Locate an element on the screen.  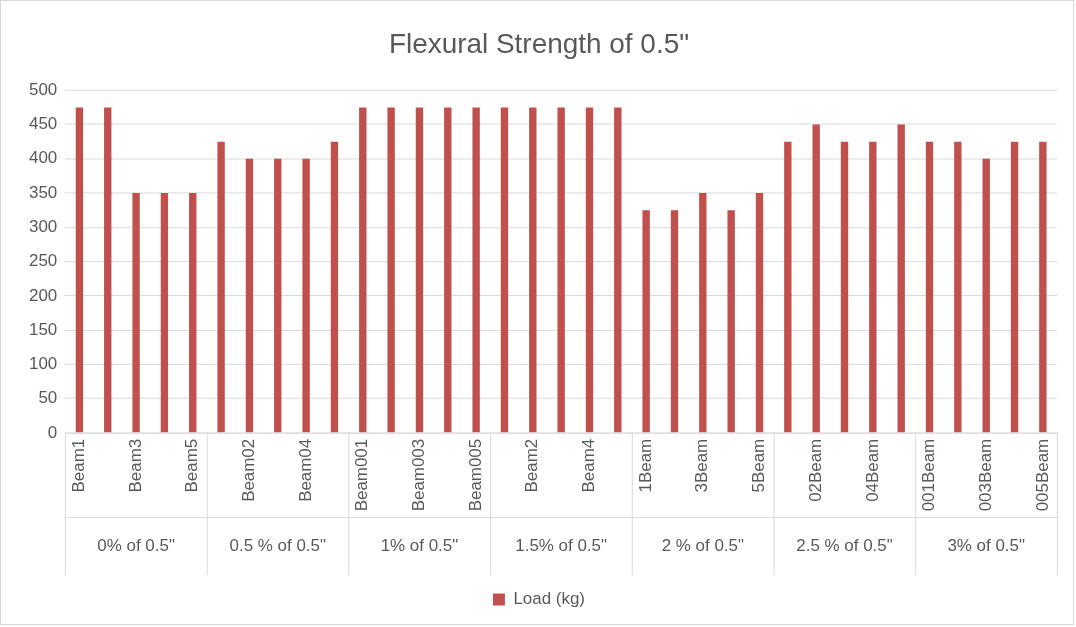
y-tick-label: 250 is located at coordinates (43, 261).